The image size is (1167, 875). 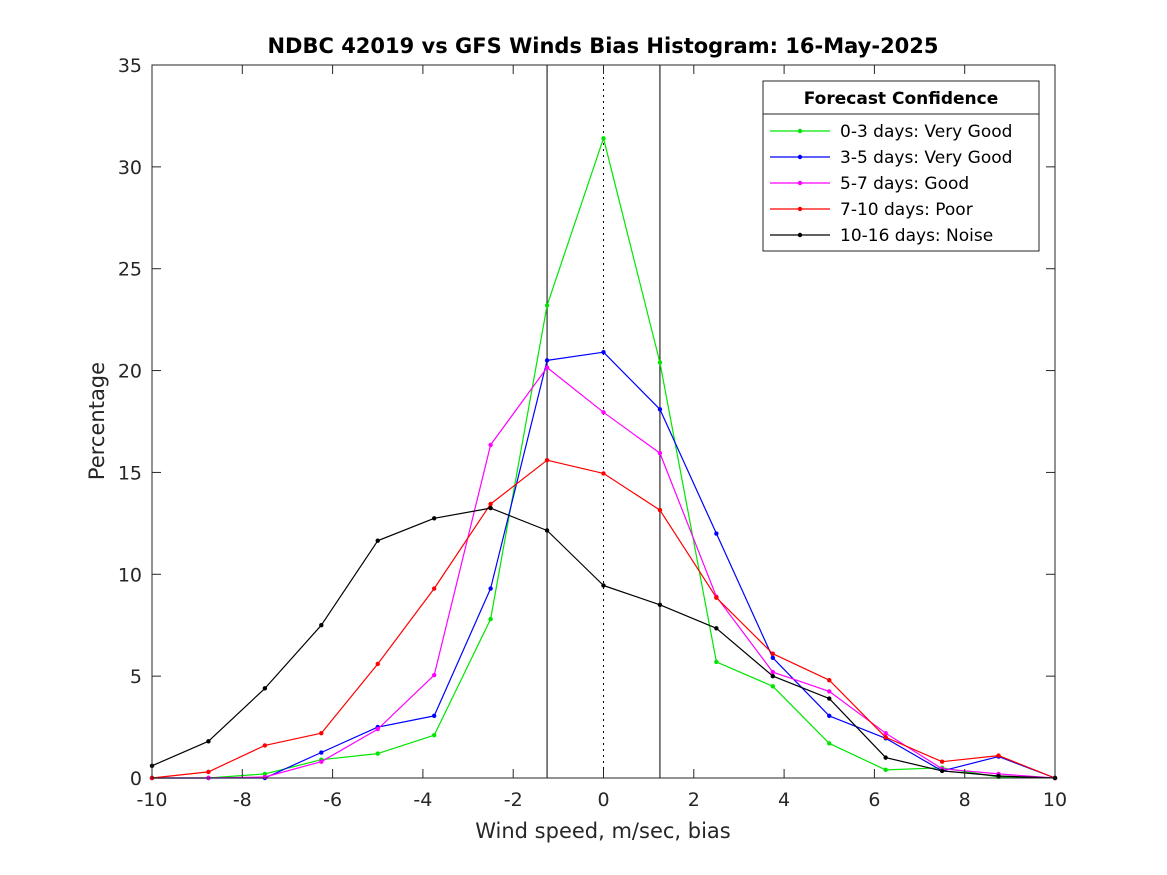 I want to click on legend-label: 0-3 days: Very Good, so click(x=926, y=132).